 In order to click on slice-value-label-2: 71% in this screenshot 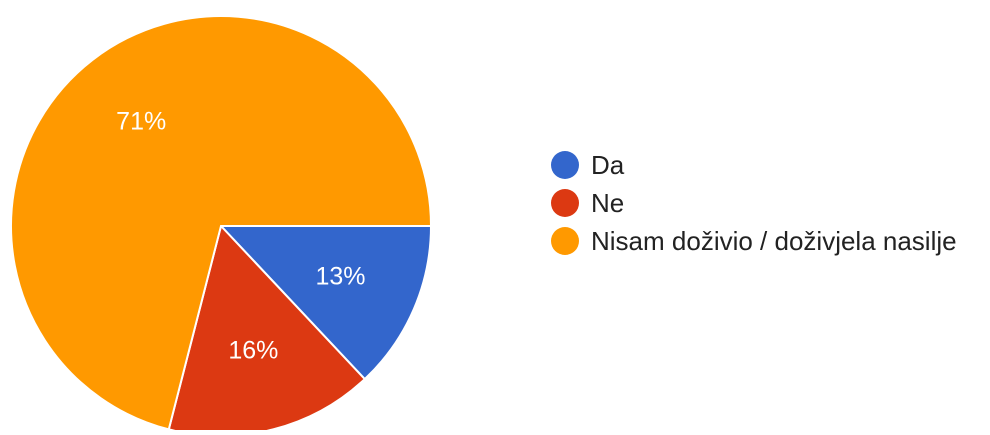, I will do `click(141, 122)`.